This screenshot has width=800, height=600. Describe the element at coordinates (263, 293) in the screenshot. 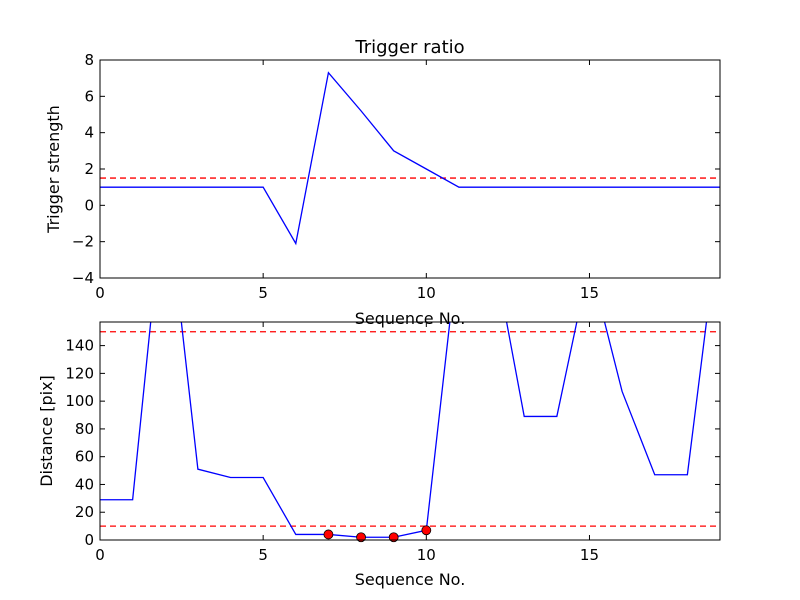

I see `top-x-tick-label: 5` at that location.